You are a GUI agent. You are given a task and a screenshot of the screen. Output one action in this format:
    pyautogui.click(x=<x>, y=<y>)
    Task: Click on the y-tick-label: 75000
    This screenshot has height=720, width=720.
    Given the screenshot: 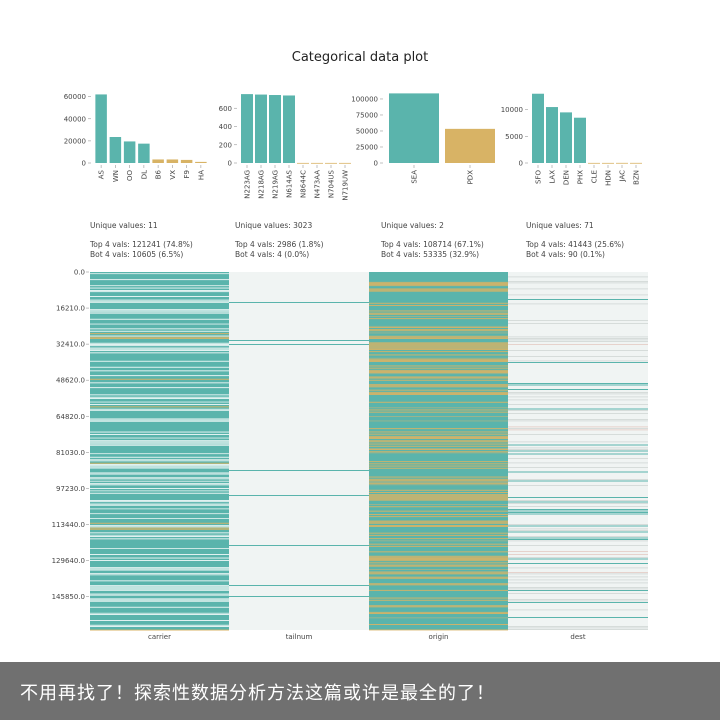 What is the action you would take?
    pyautogui.click(x=367, y=115)
    